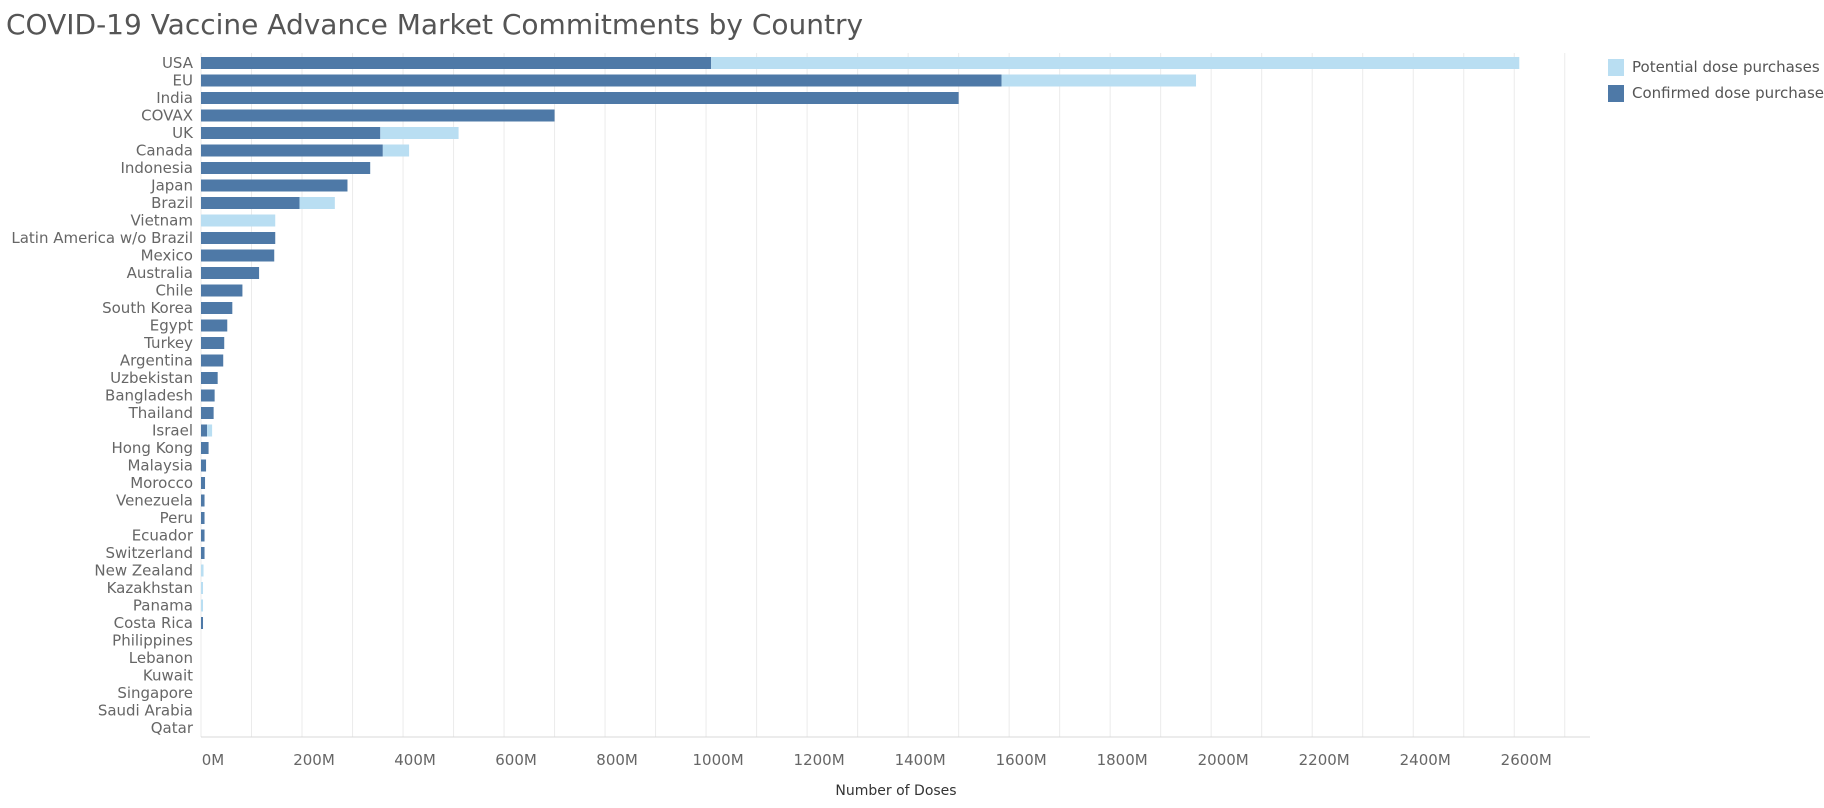 The image size is (1824, 808). What do you see at coordinates (920, 760) in the screenshot?
I see `x-tick-label: 1400M` at bounding box center [920, 760].